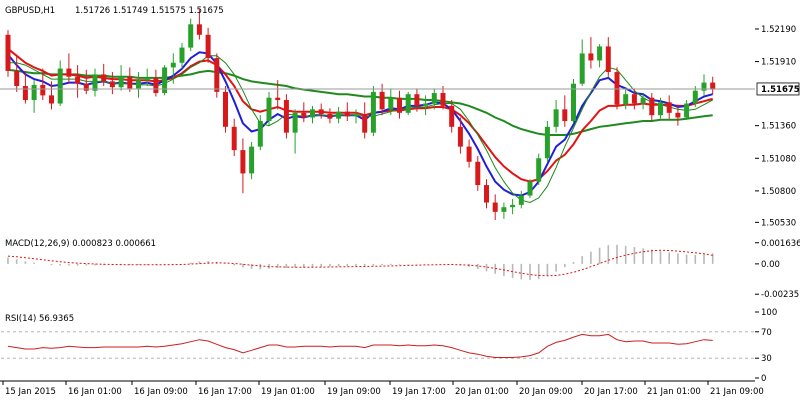 The height and width of the screenshot is (404, 800). I want to click on price-tick-label: 1.51360, so click(778, 127).